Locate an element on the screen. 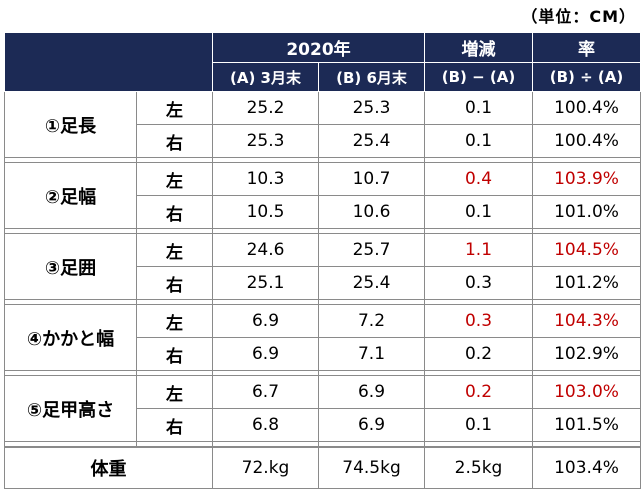  value-diff: 1.1 is located at coordinates (479, 250).